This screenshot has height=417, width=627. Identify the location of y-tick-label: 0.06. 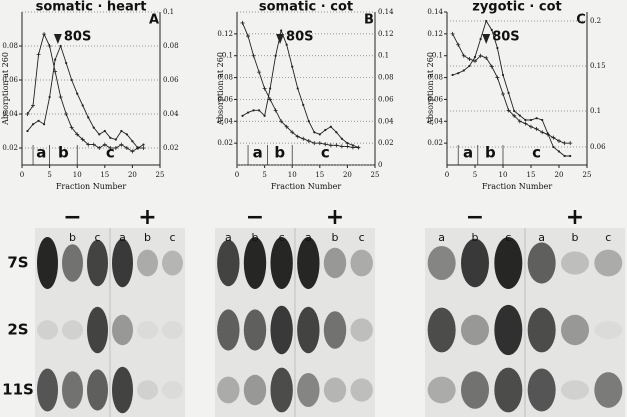
(10, 80).